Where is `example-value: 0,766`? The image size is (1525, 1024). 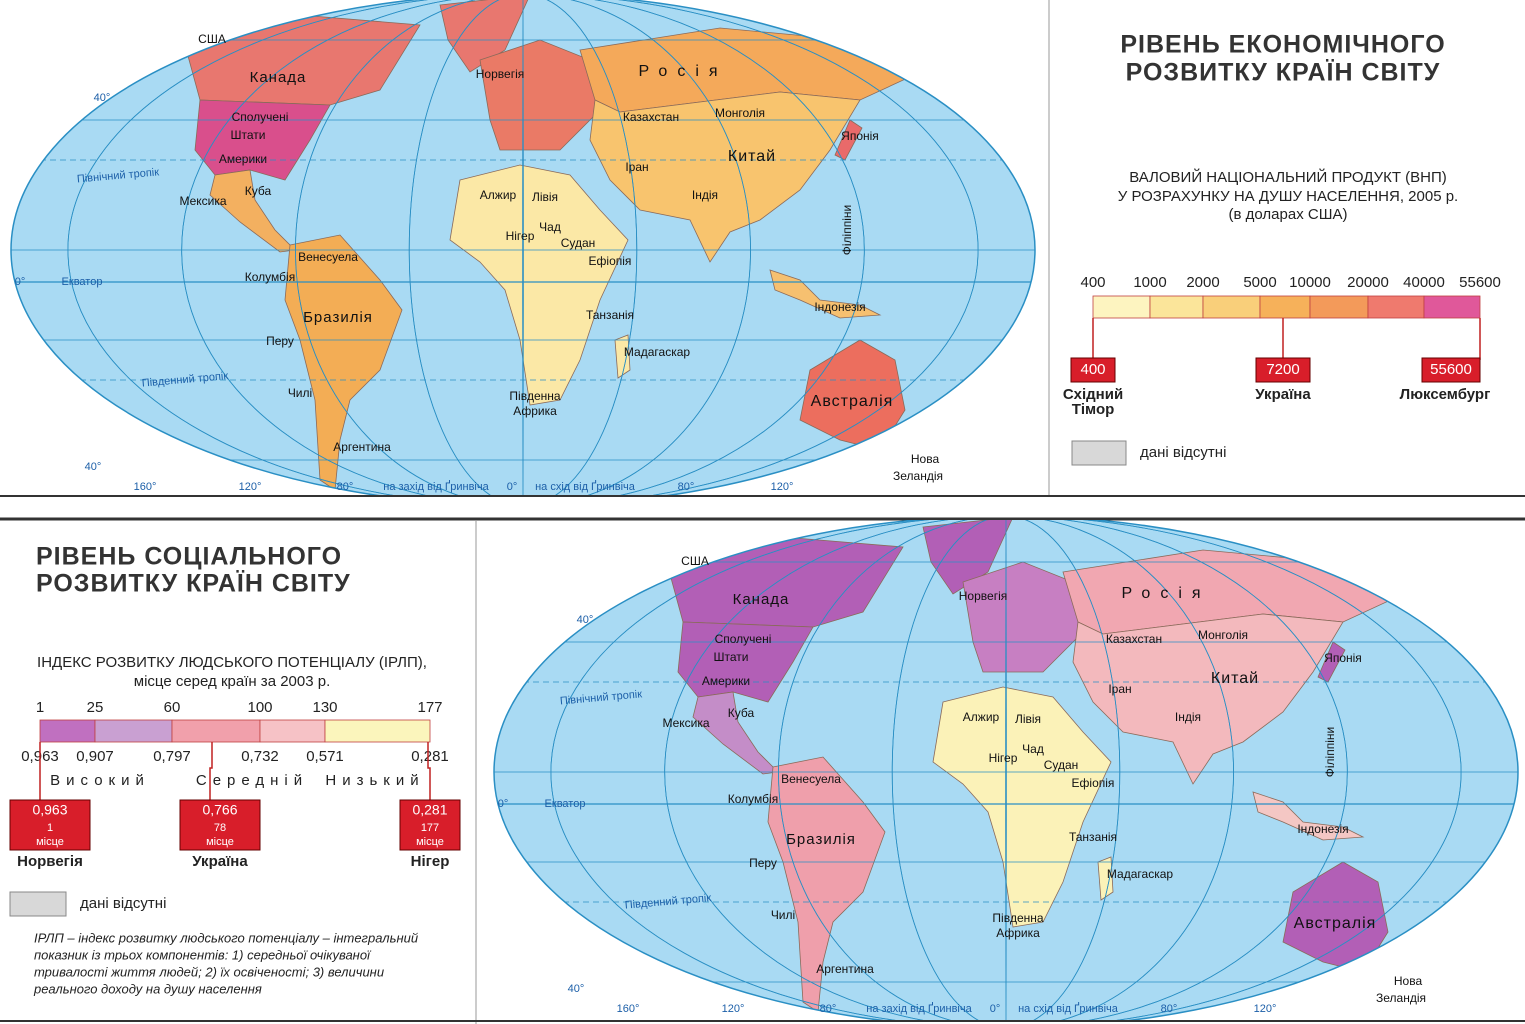 example-value: 0,766 is located at coordinates (219, 810).